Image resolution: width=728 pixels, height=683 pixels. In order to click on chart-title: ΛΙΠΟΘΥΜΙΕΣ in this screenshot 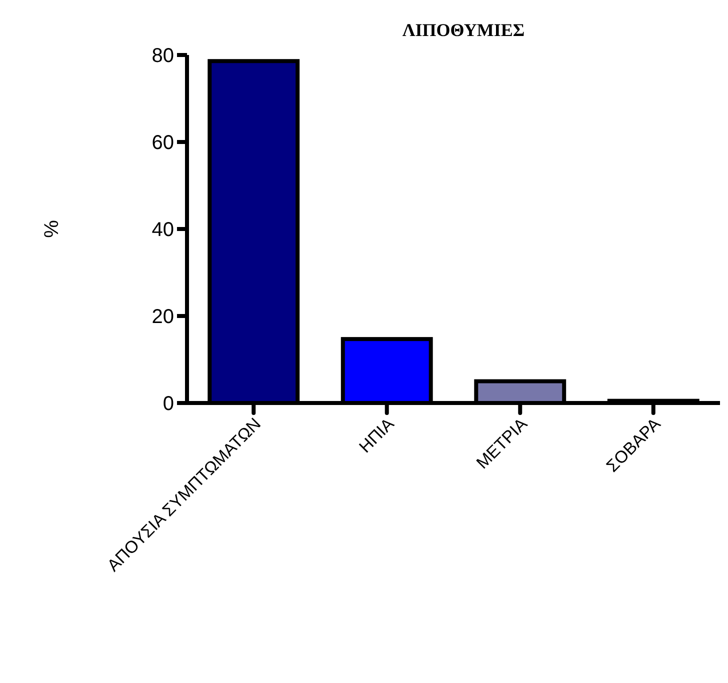, I will do `click(463, 30)`.